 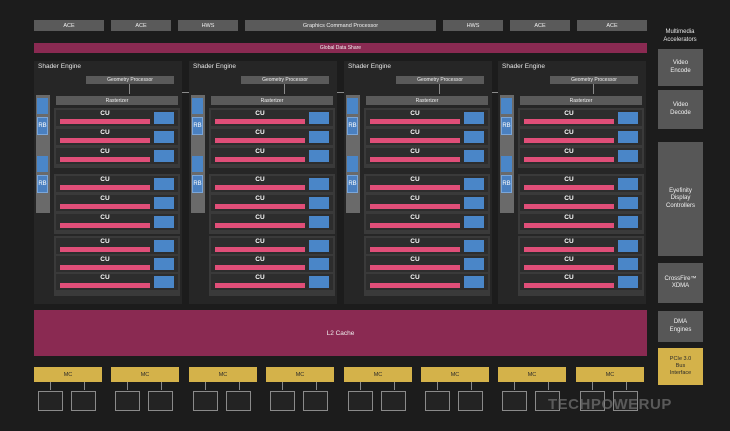 What do you see at coordinates (370, 66) in the screenshot?
I see `shader-engine-title: Shader Engine` at bounding box center [370, 66].